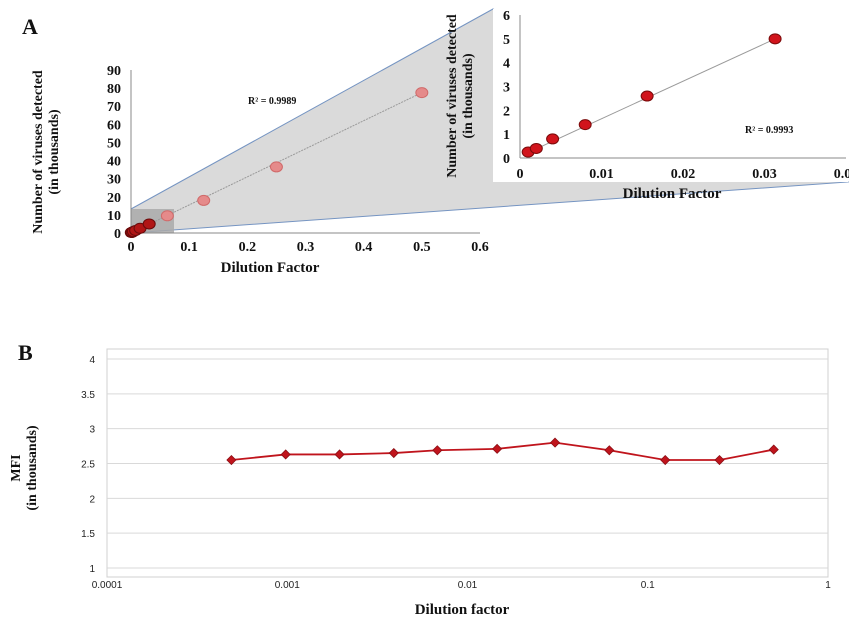  I want to click on a-main-y-tick-label: 10, so click(114, 216).